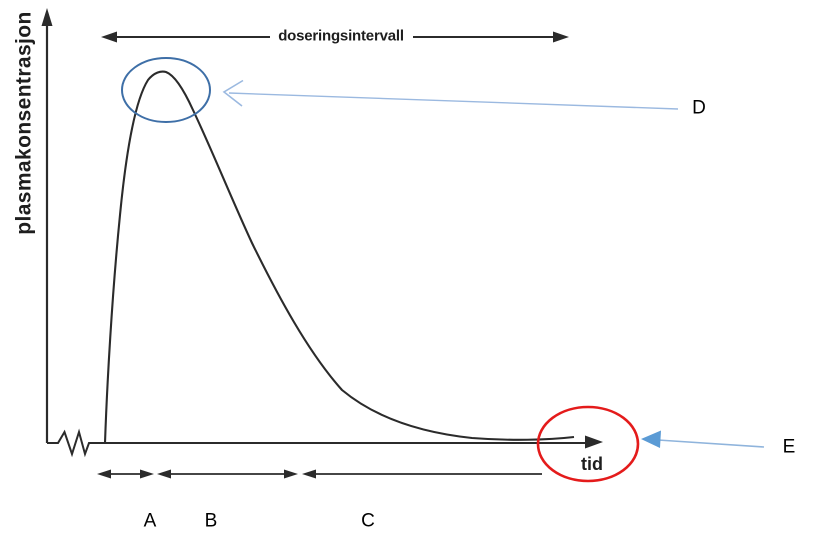 The image size is (817, 549). What do you see at coordinates (233, 93) in the screenshot?
I see `annotation-d-arrowhead-icon` at bounding box center [233, 93].